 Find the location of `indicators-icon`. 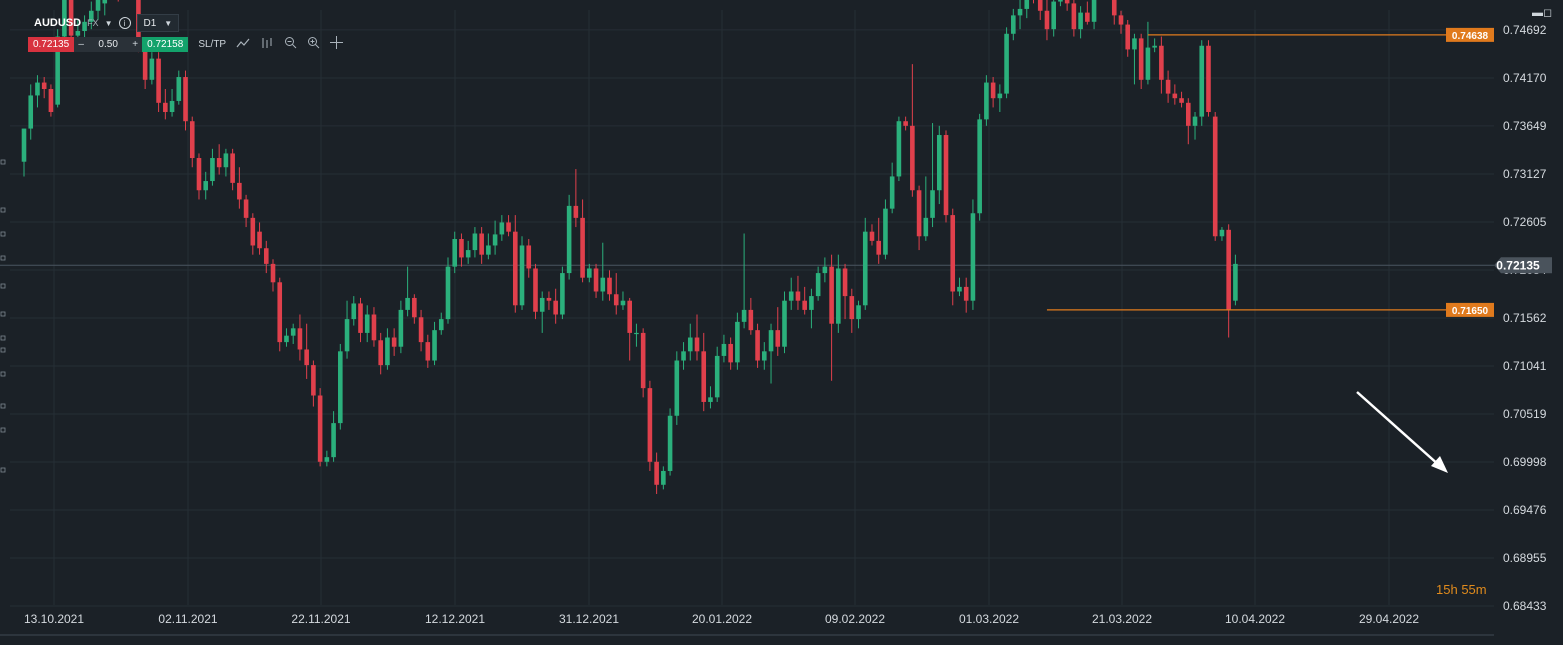

indicators-icon is located at coordinates (267, 44).